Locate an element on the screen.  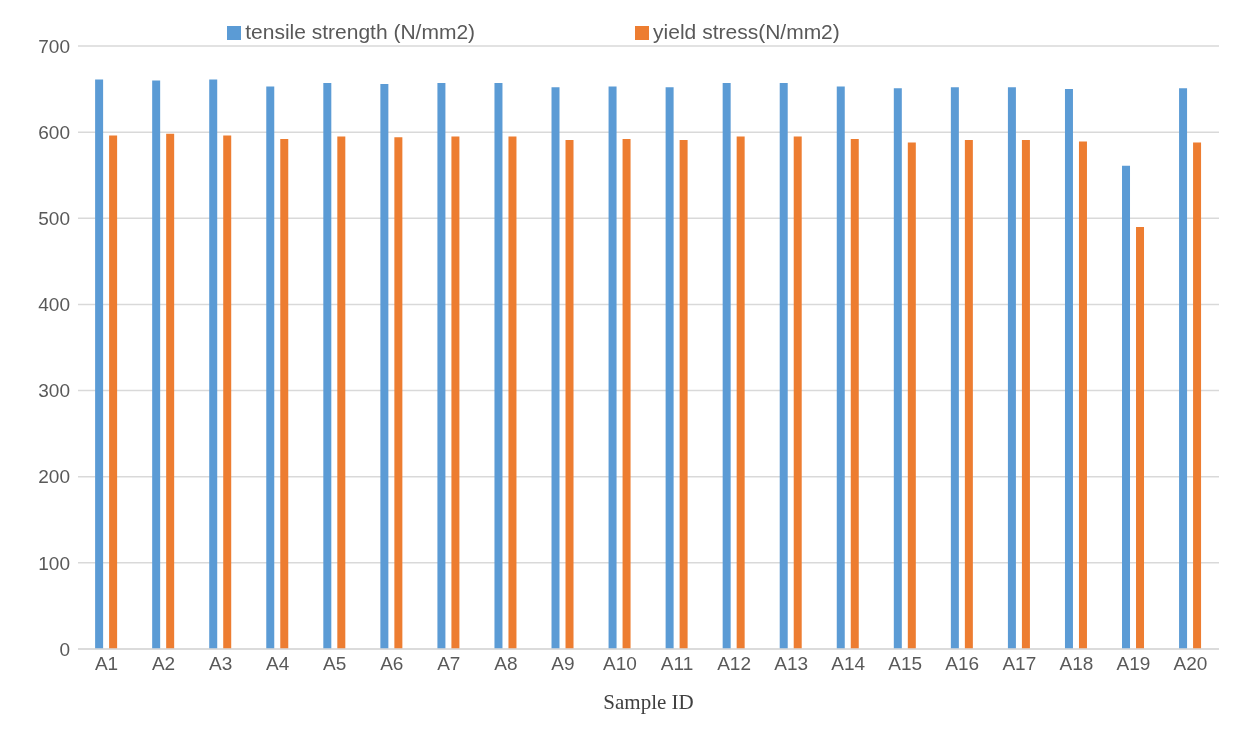
y-tick-label: 700 is located at coordinates (54, 46).